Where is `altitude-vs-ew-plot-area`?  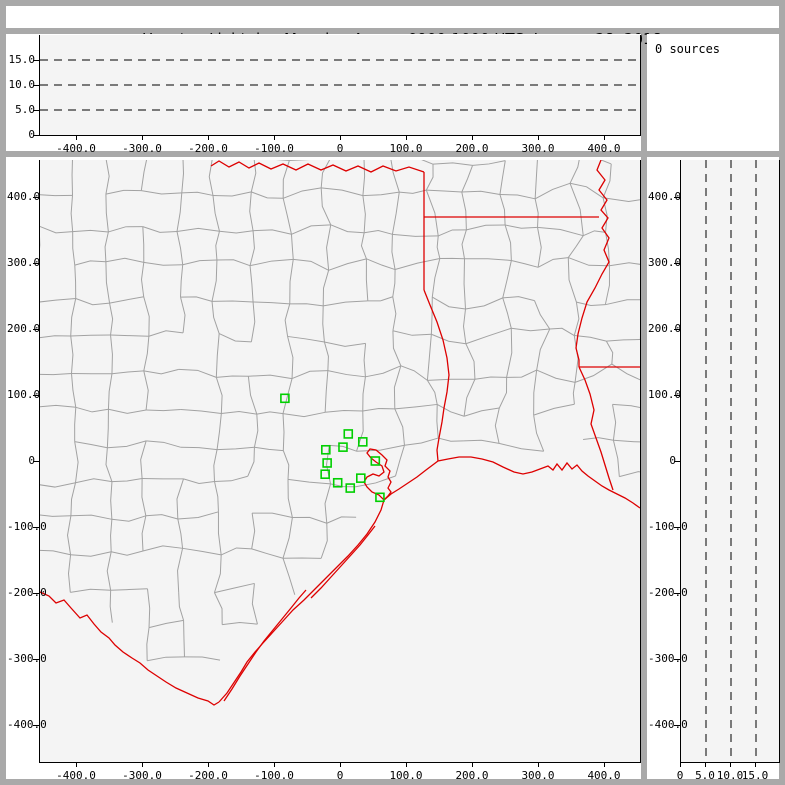 altitude-vs-ew-plot-area is located at coordinates (340, 85).